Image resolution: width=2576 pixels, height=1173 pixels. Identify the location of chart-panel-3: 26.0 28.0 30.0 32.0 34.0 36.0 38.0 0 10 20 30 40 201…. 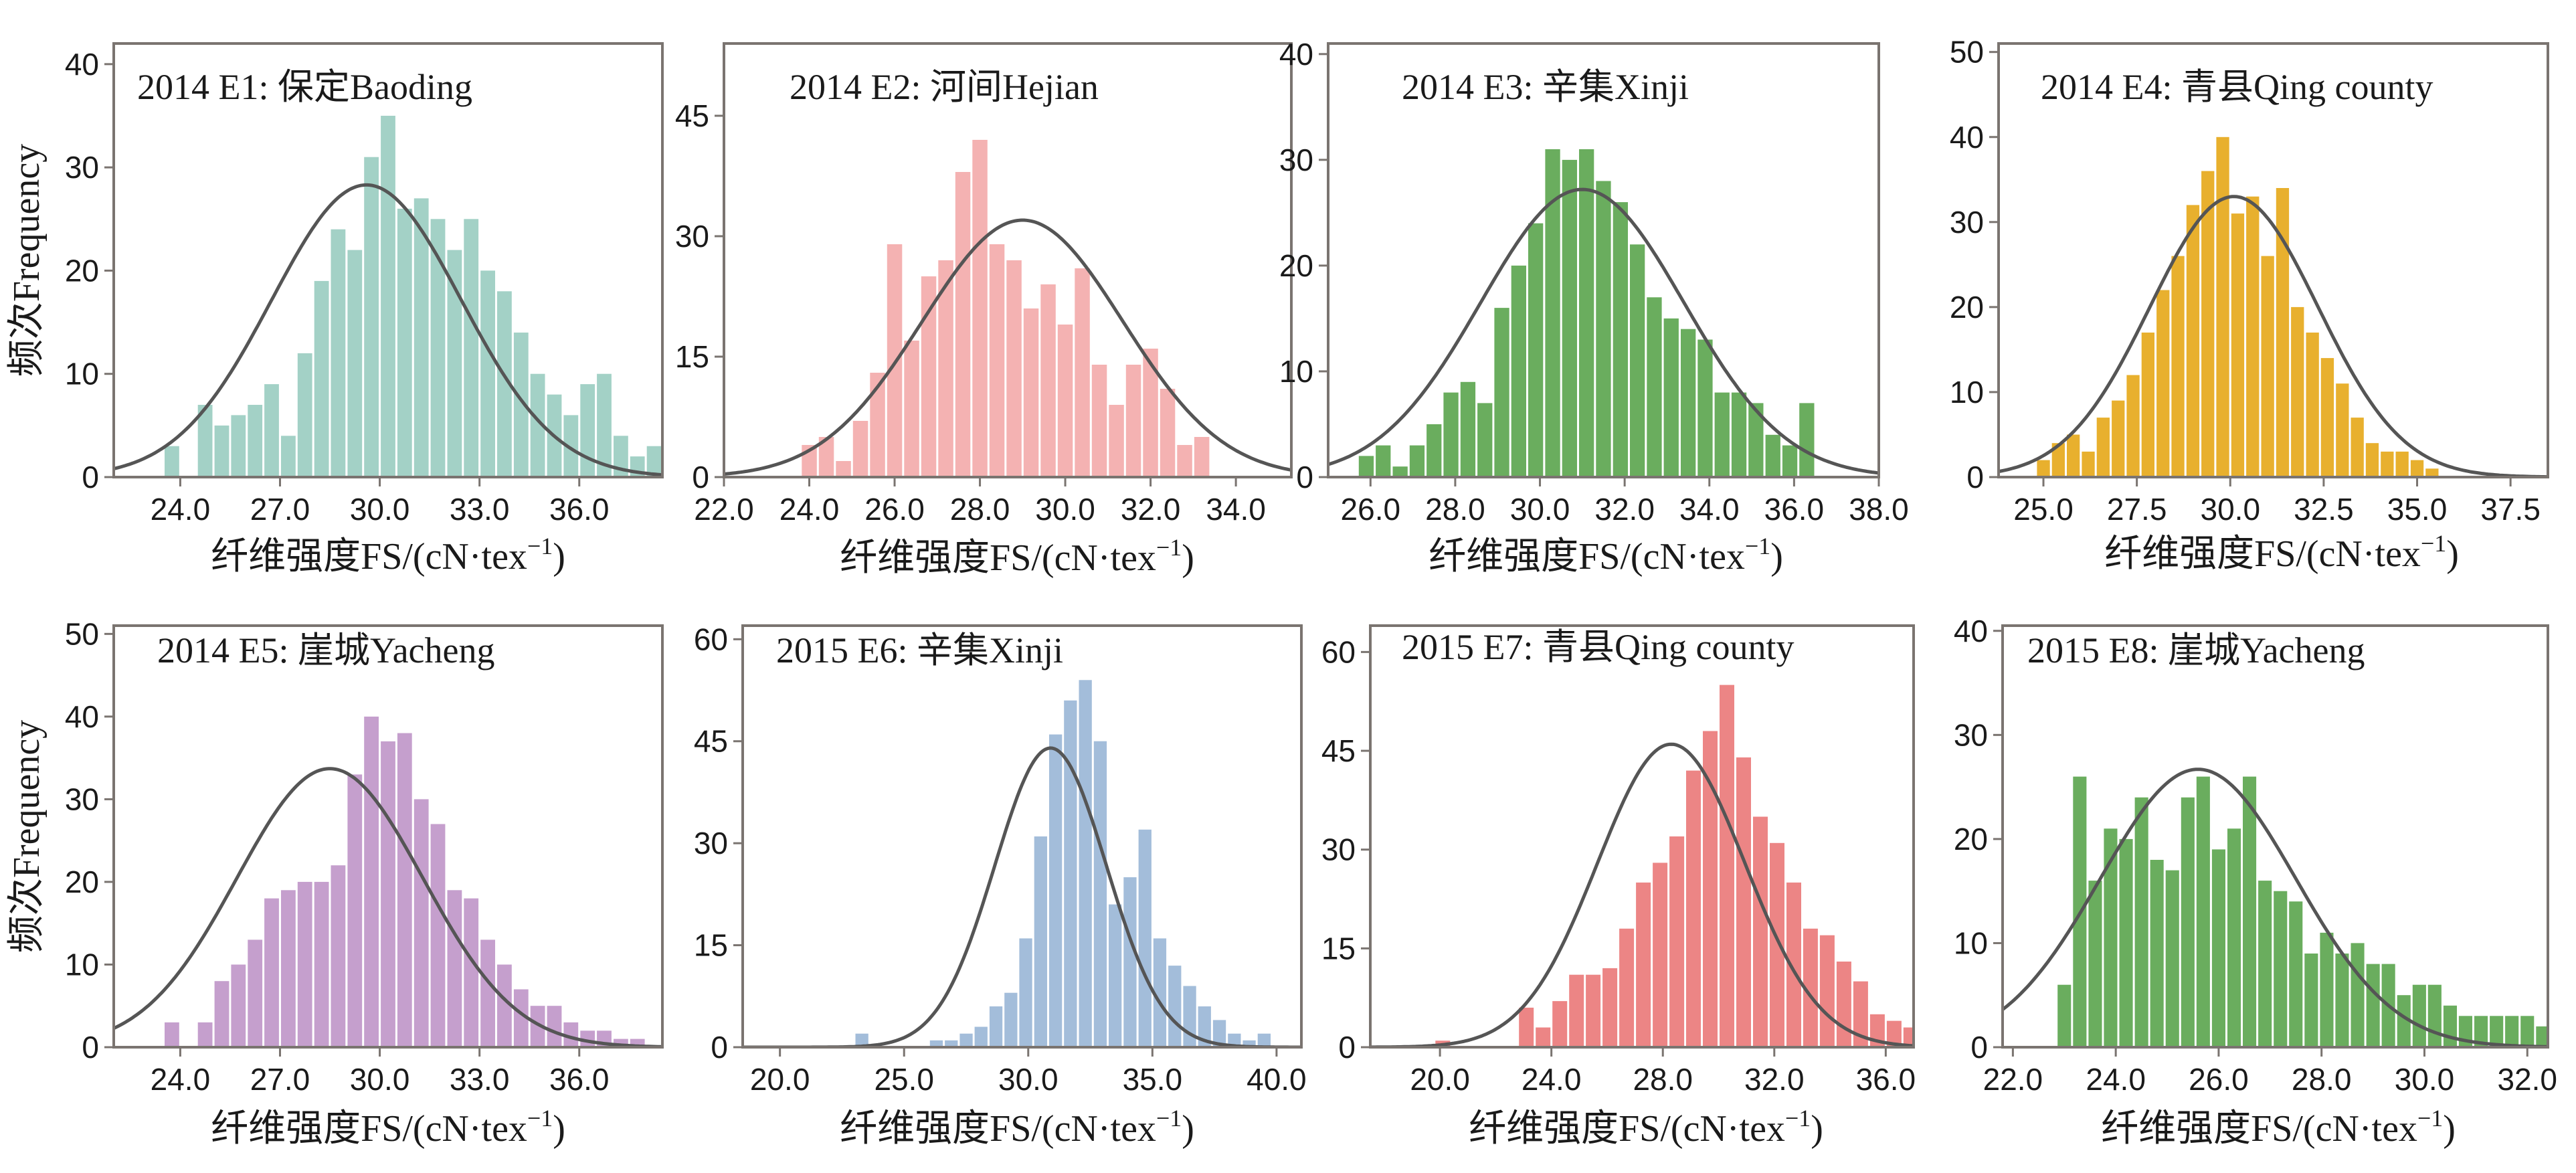
(1594, 307).